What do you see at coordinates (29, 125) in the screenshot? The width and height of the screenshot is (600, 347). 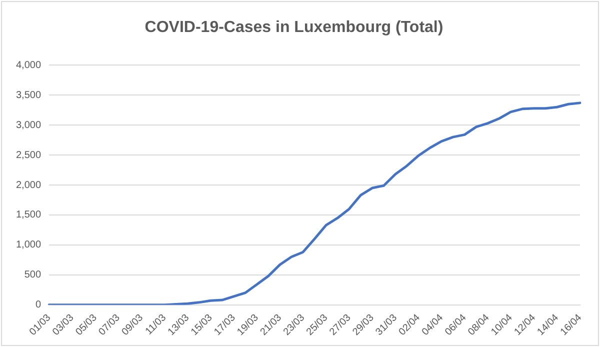 I see `y-tick-label: 3,000` at bounding box center [29, 125].